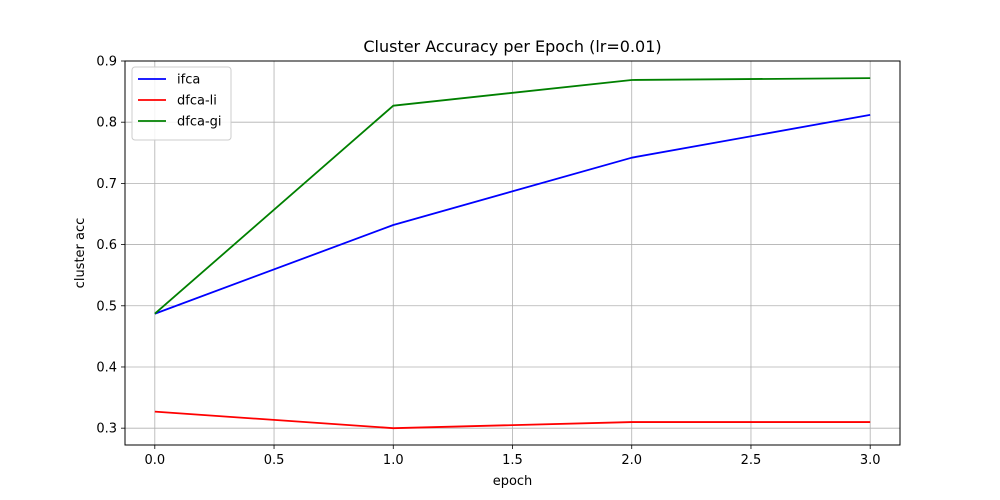  What do you see at coordinates (512, 460) in the screenshot?
I see `x-tick-label: 1.5` at bounding box center [512, 460].